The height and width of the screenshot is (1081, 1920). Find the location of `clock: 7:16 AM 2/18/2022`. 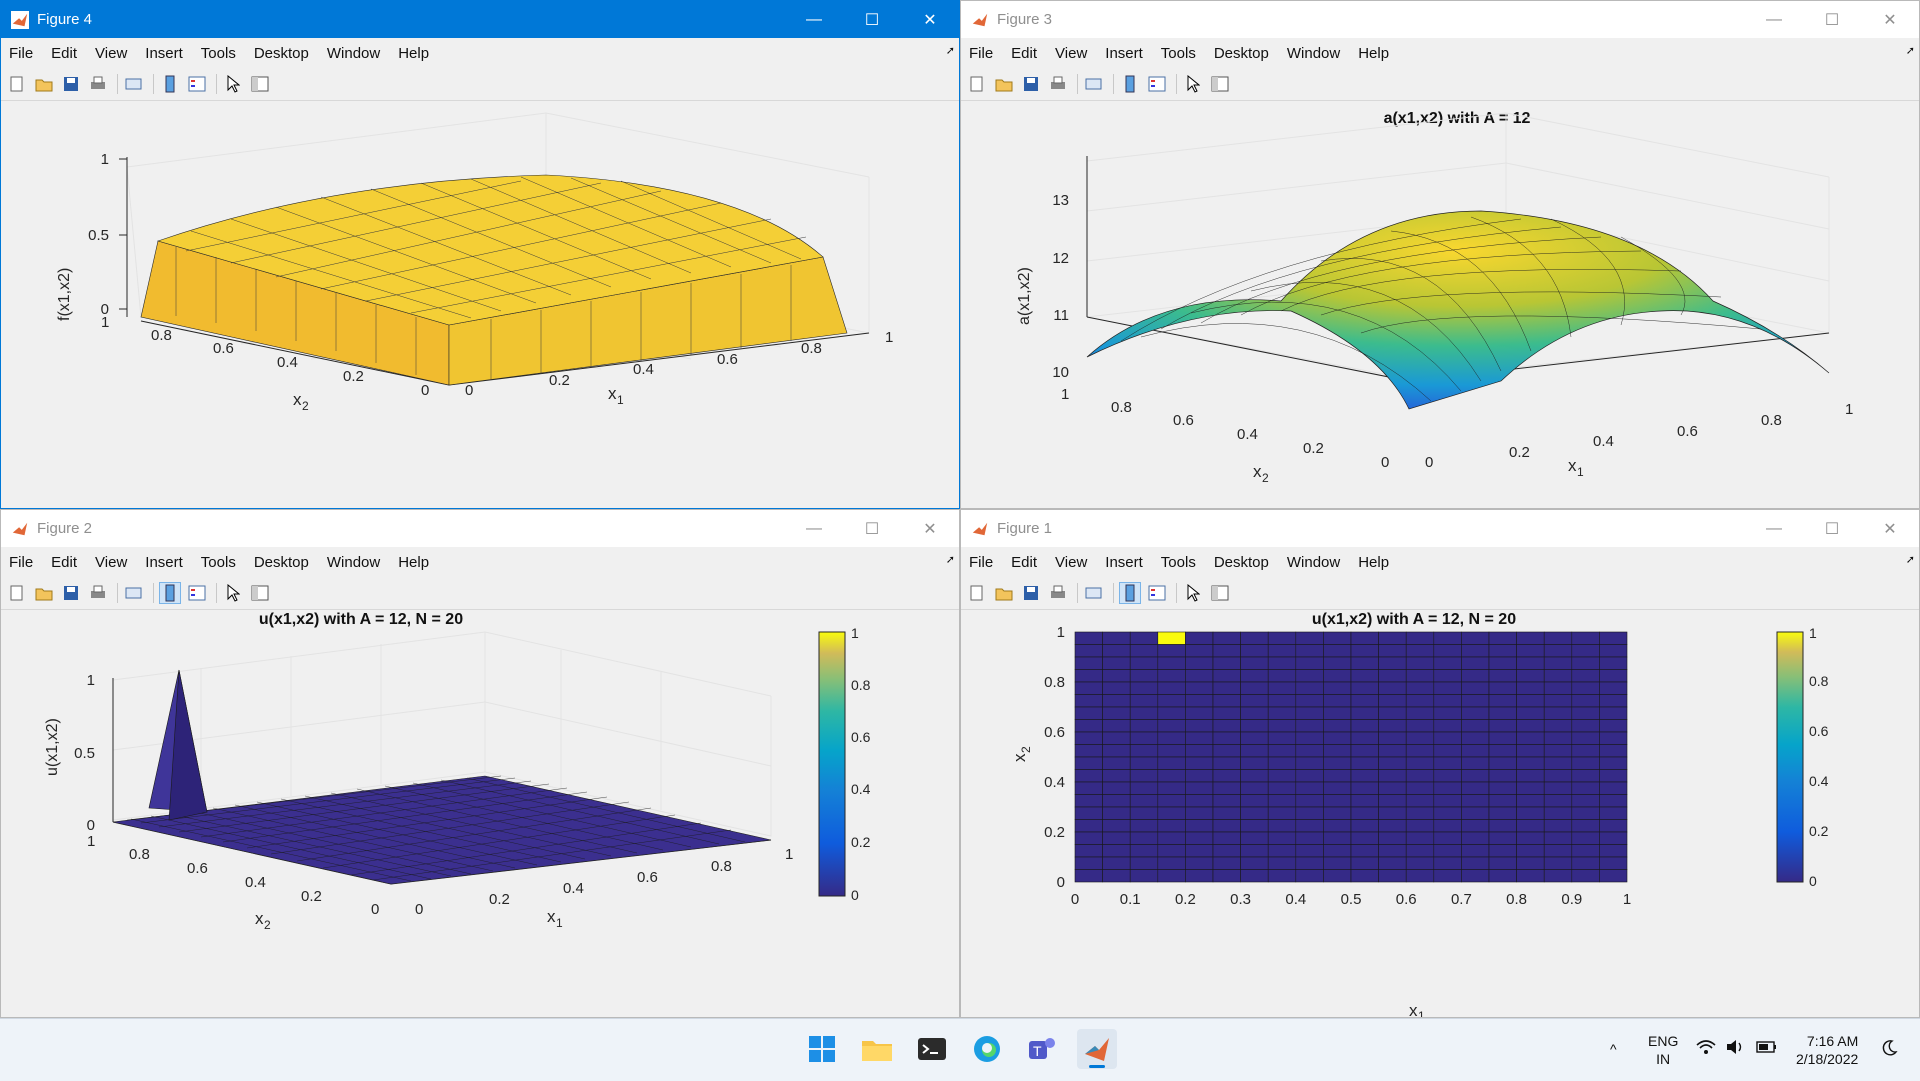

clock: 7:16 AM 2/18/2022 is located at coordinates (1827, 1050).